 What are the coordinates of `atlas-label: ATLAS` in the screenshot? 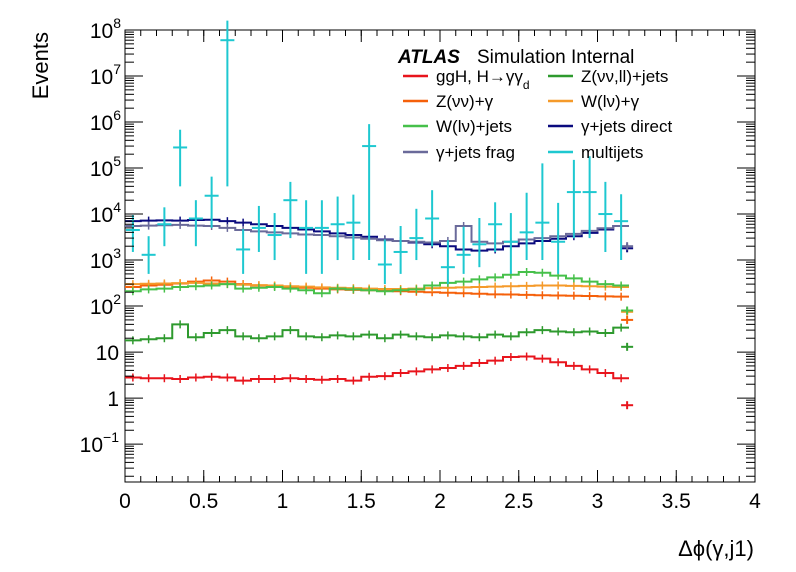 It's located at (428, 57).